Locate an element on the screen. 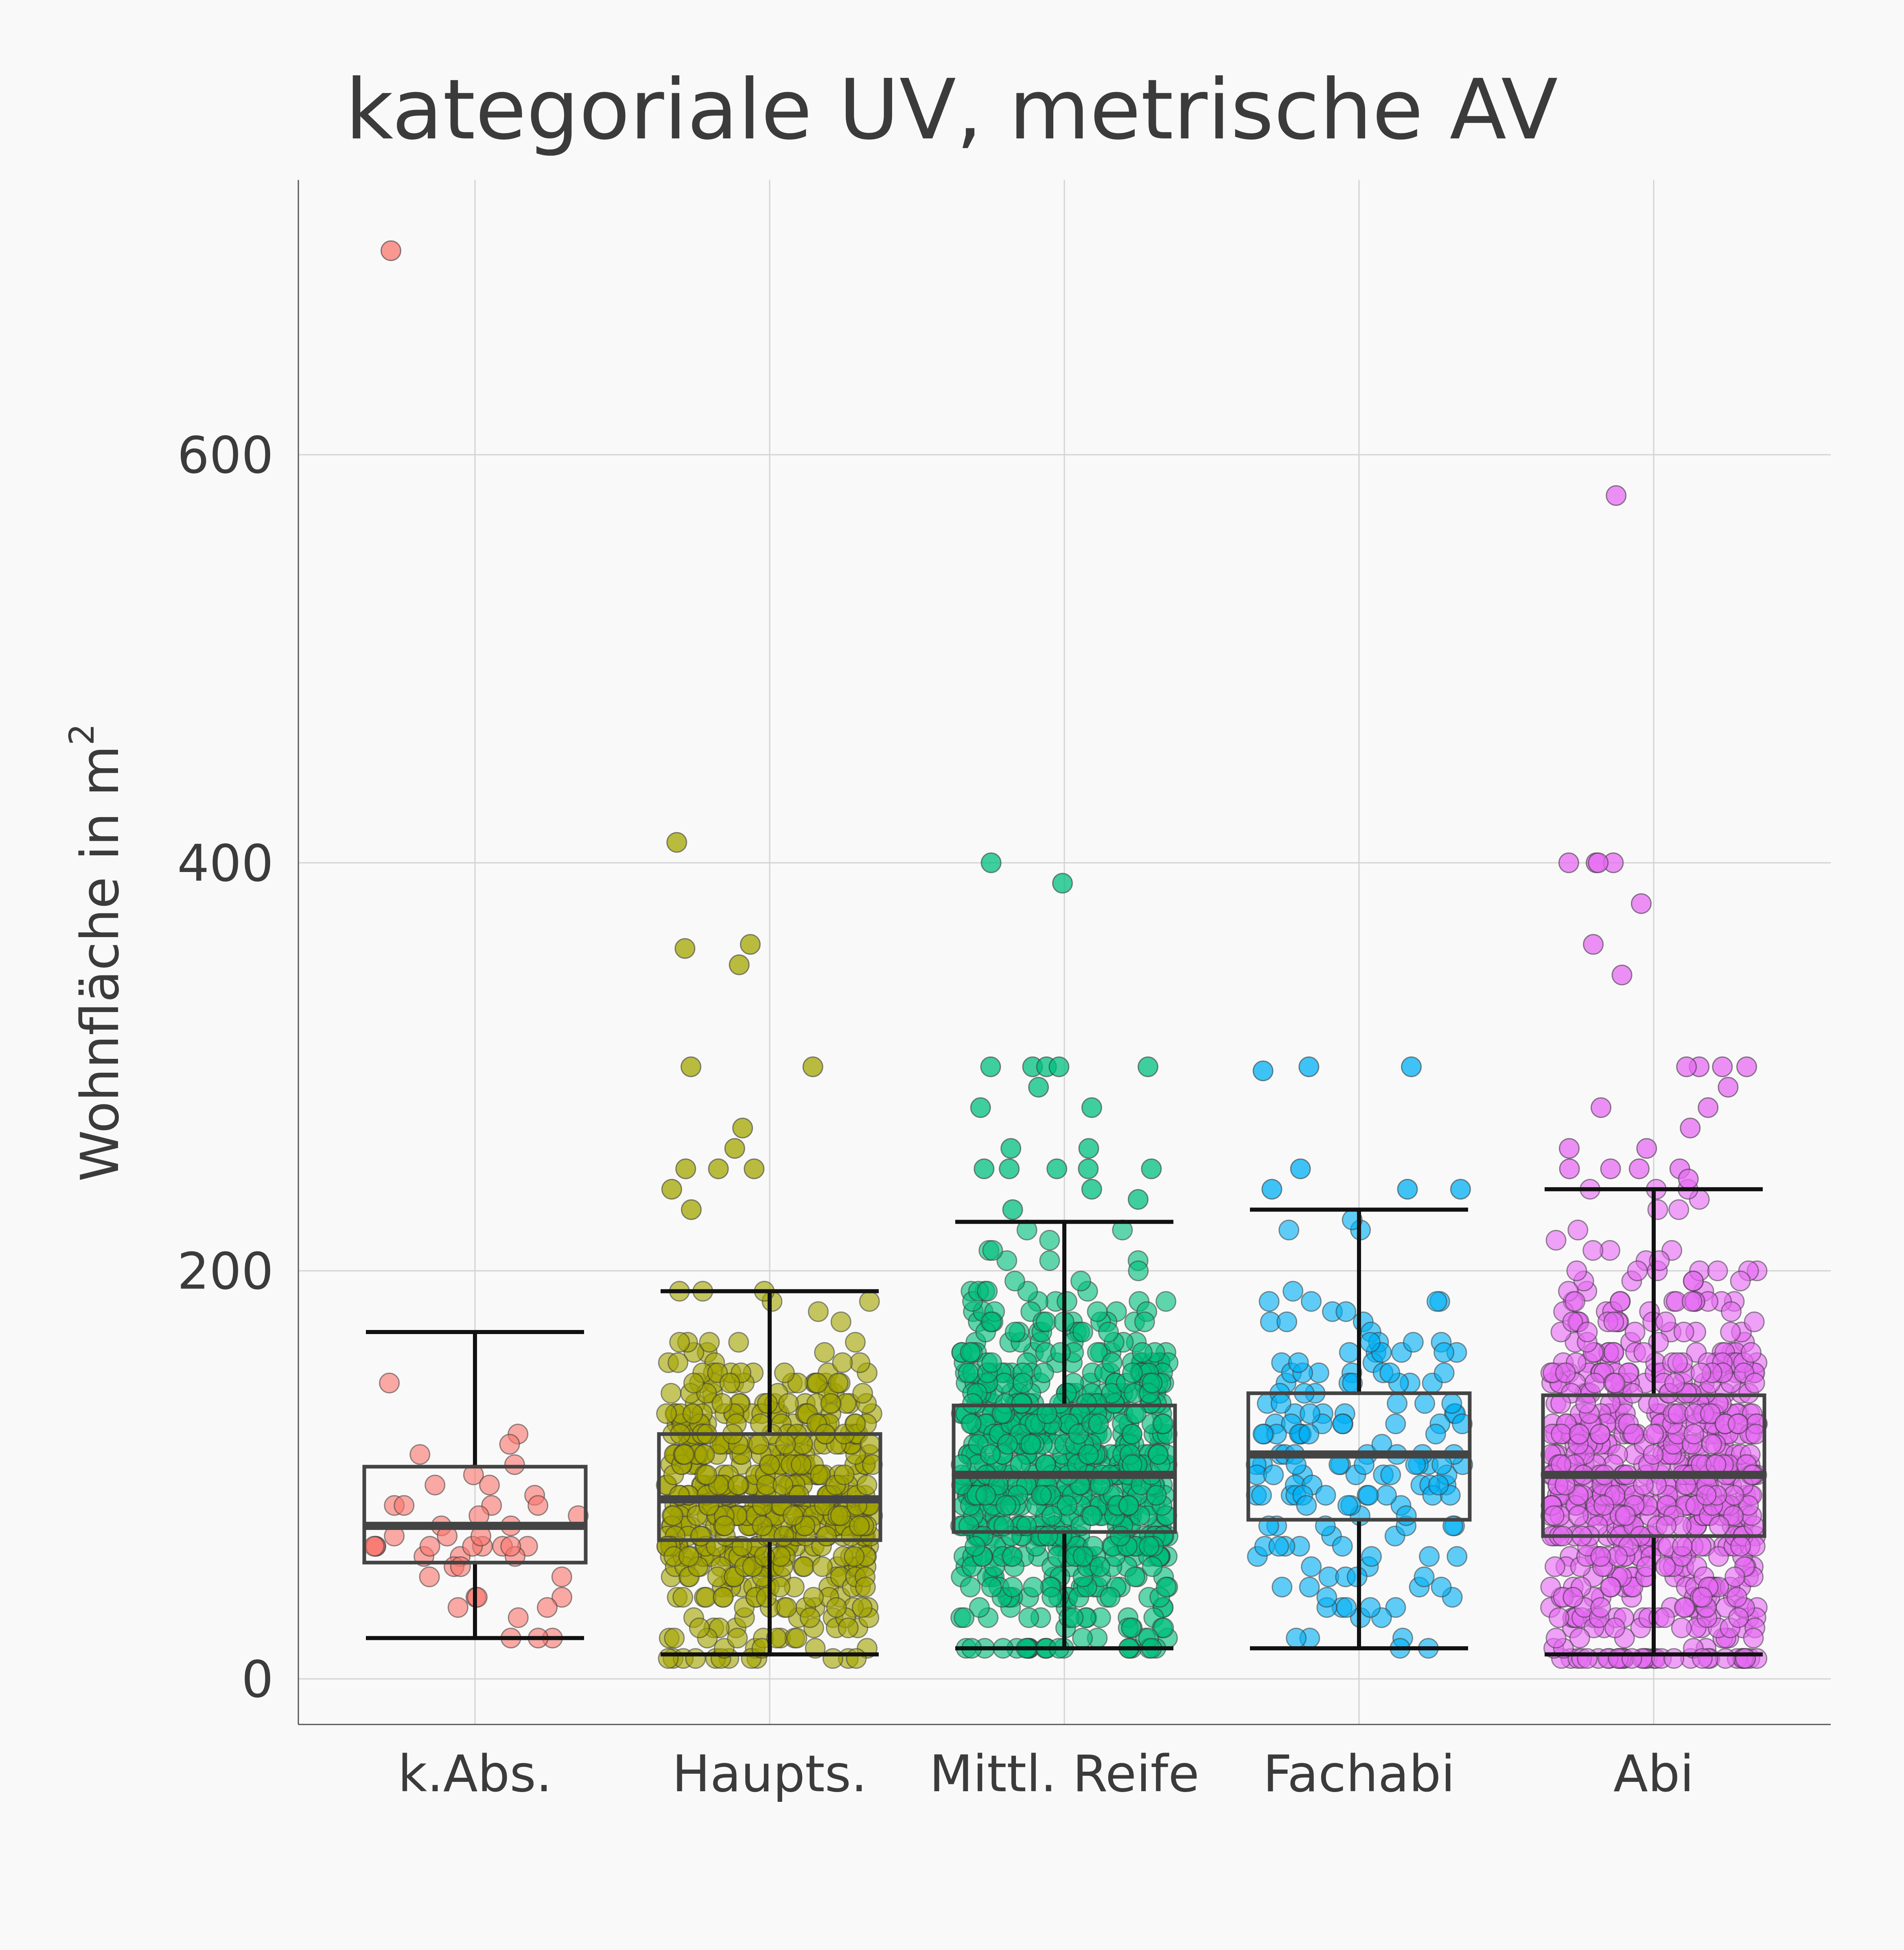  y-tick-label: 0 is located at coordinates (258, 1680).